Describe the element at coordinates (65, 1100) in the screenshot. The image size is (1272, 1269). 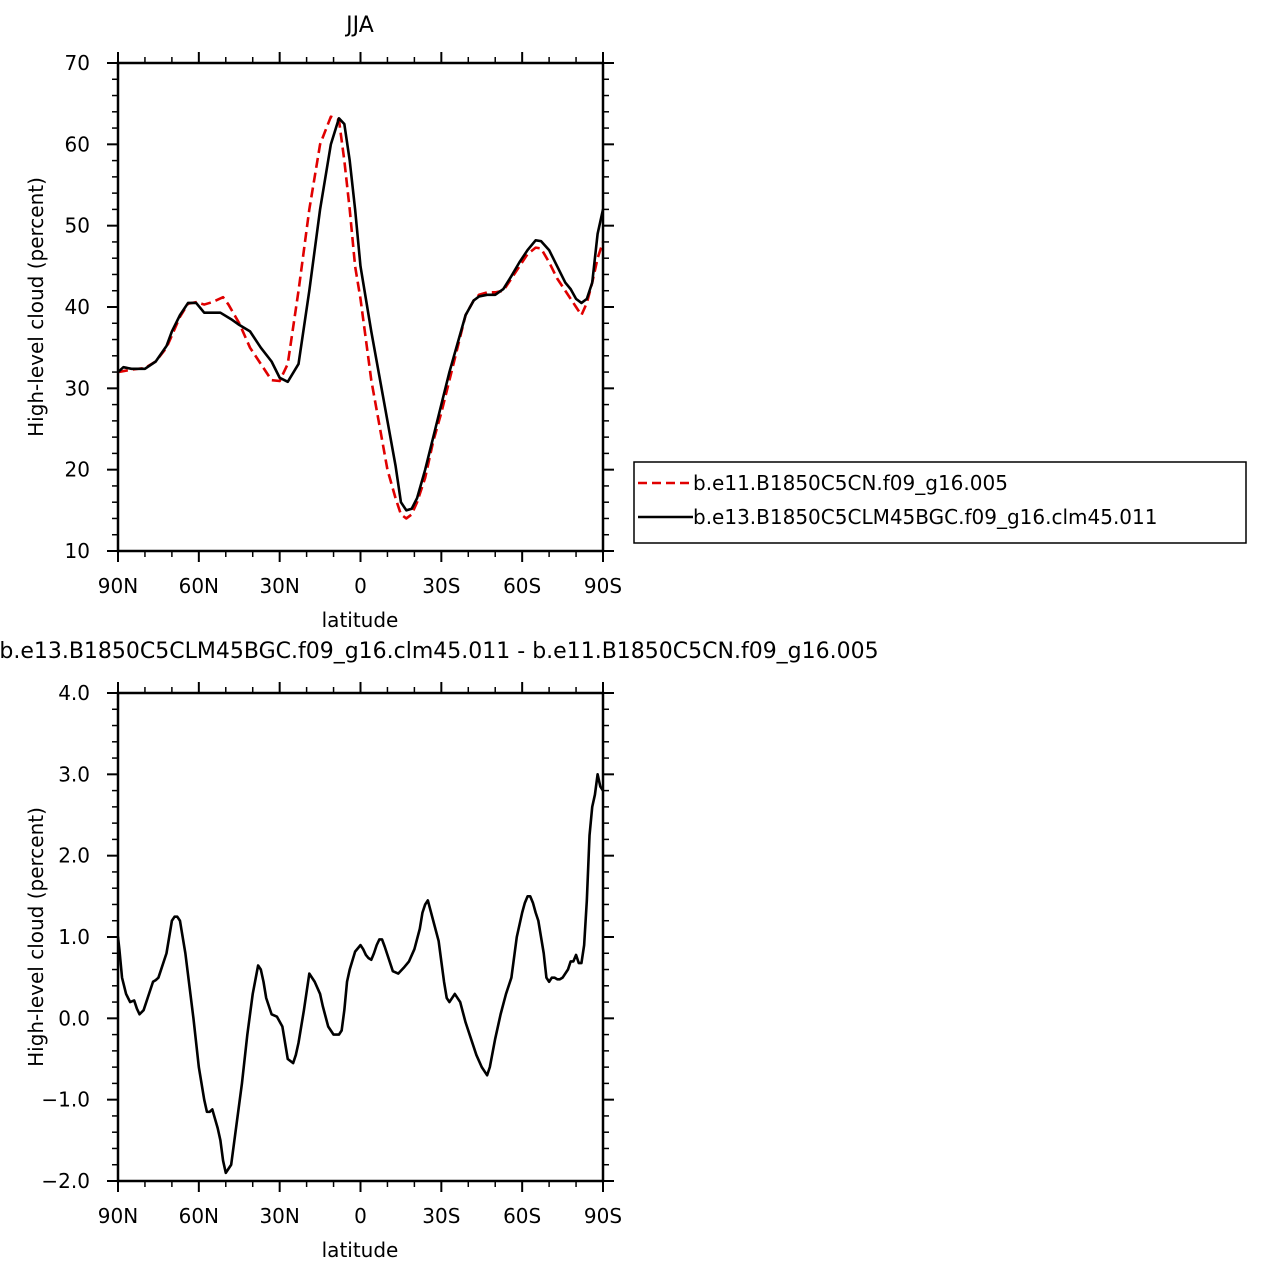
I see `bottom-y-tick-label: −1.0` at that location.